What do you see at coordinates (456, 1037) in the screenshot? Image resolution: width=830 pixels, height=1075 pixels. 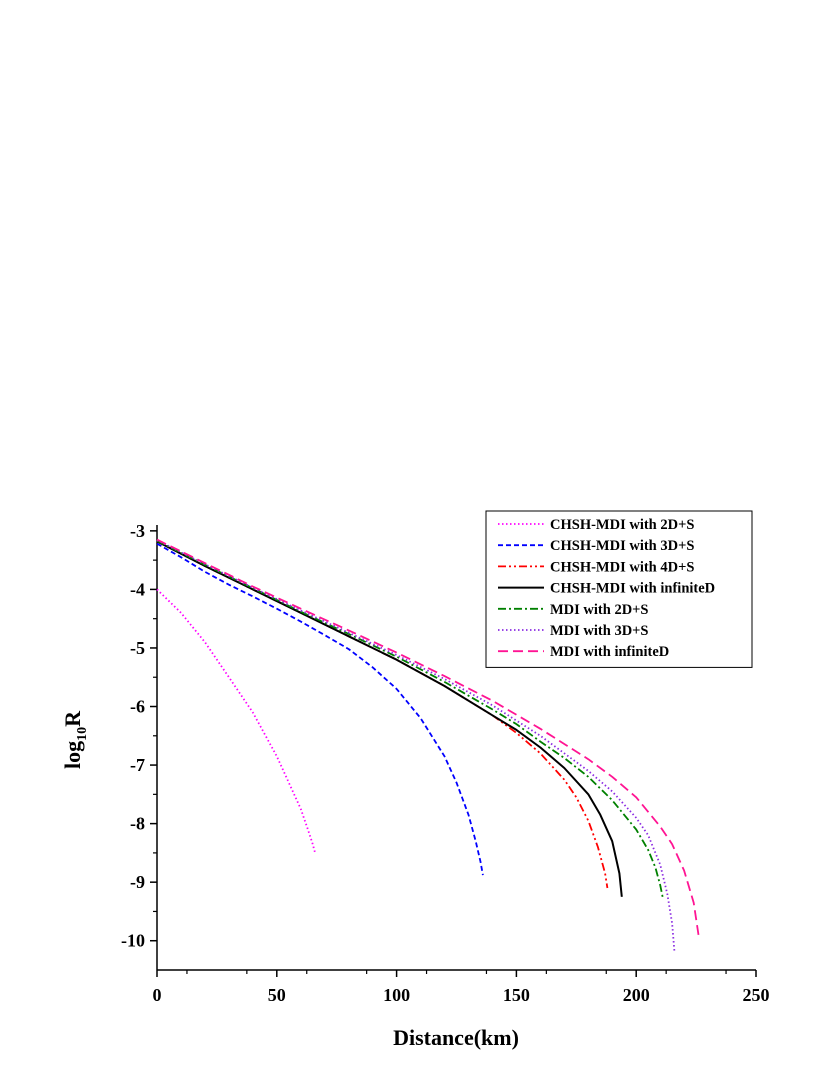 I see `x-axis-title: Distance(km)` at bounding box center [456, 1037].